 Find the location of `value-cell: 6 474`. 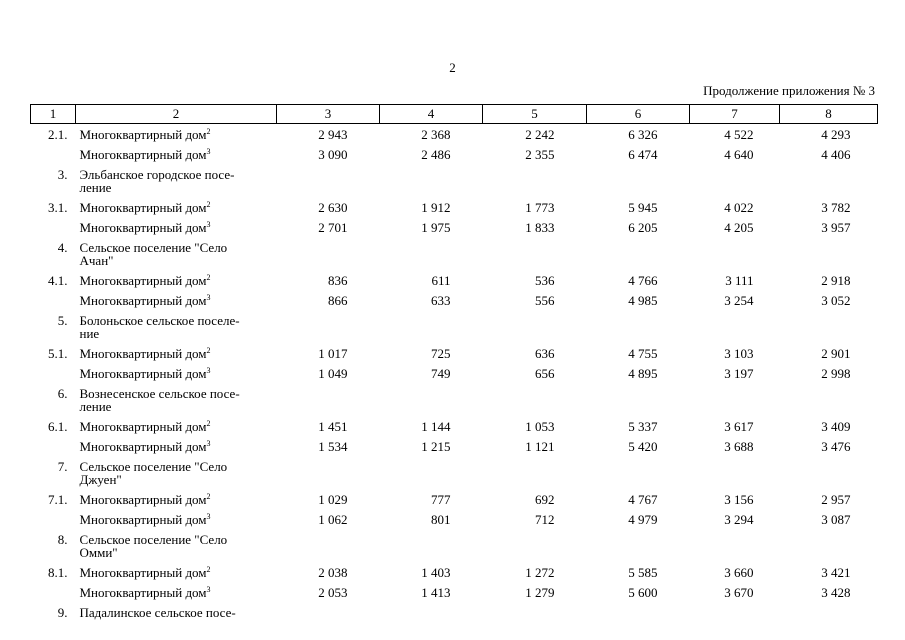

value-cell: 6 474 is located at coordinates (643, 154).